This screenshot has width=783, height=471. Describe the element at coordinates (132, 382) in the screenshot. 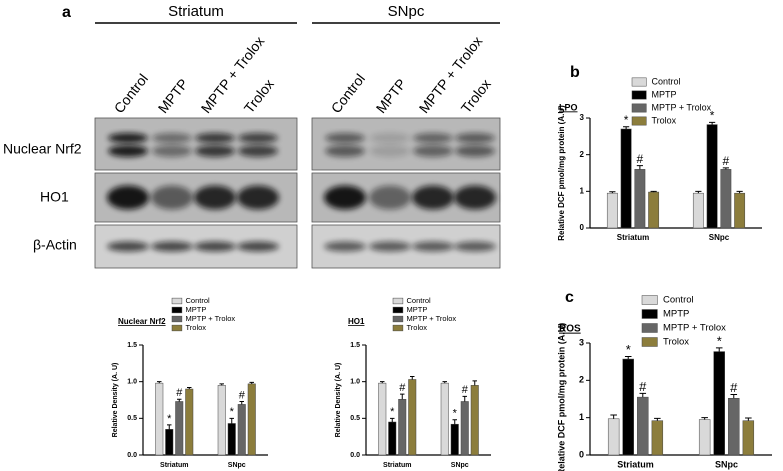

I see `y-tick-label: 1.0` at that location.